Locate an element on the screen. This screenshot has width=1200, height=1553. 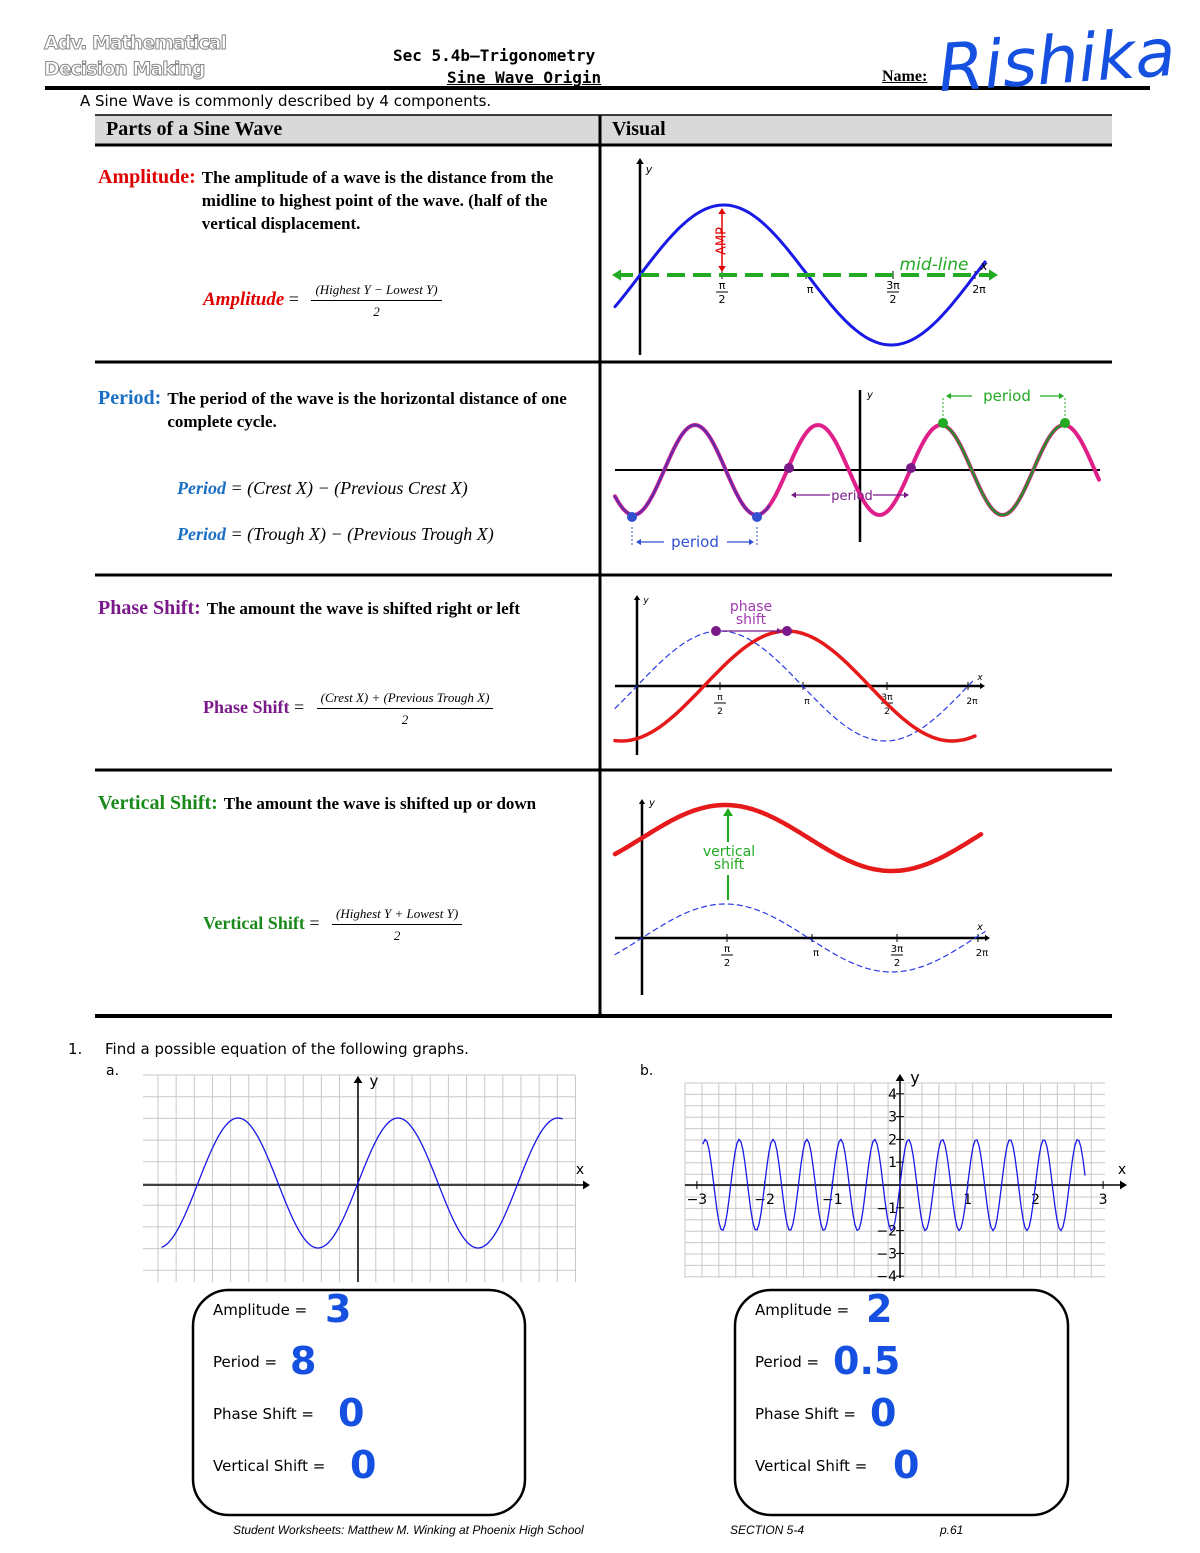
answer-handwritten: 0 is located at coordinates (883, 1413).